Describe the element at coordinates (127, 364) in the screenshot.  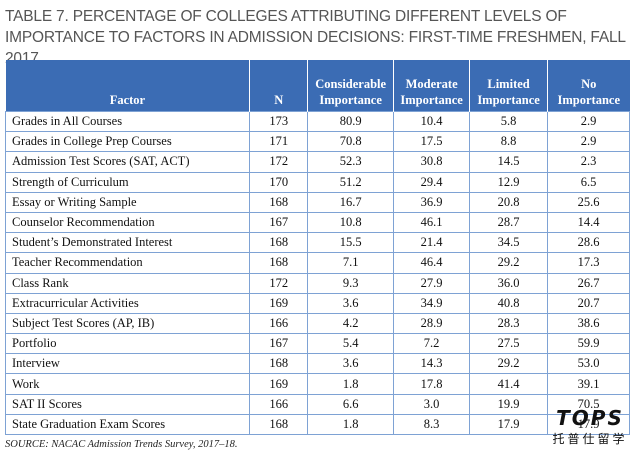
I see `factor-cell: Interview` at that location.